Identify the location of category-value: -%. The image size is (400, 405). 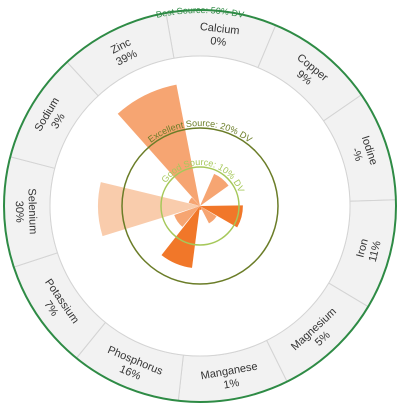
(357, 154).